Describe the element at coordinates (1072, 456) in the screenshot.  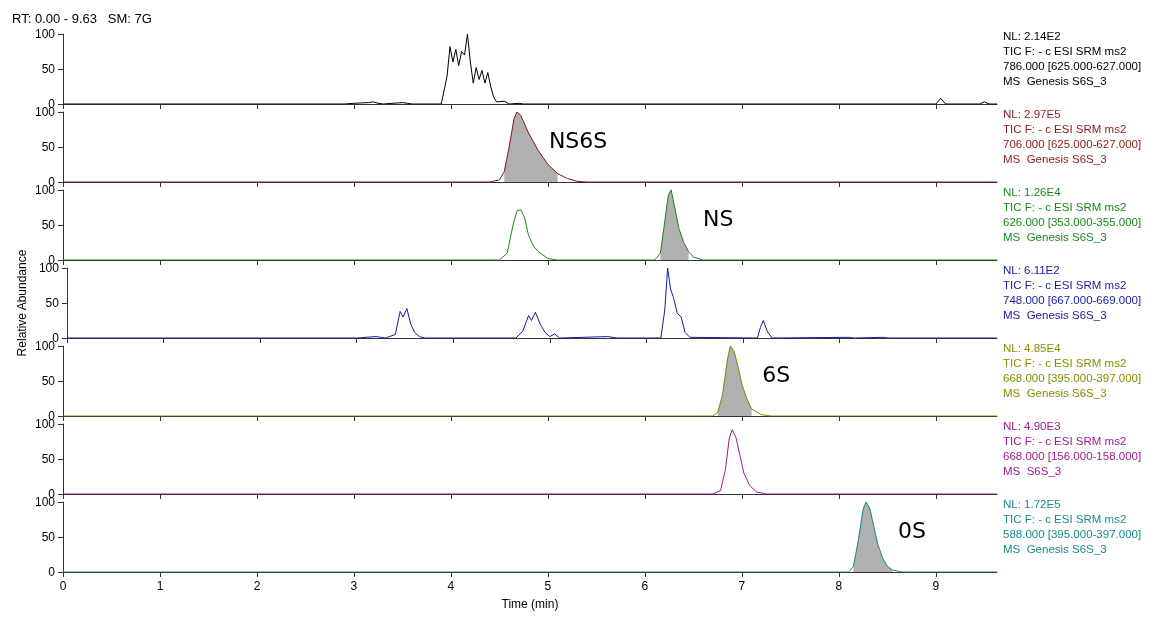
I see `text: 668.000 [156.000-158.000]` at that location.